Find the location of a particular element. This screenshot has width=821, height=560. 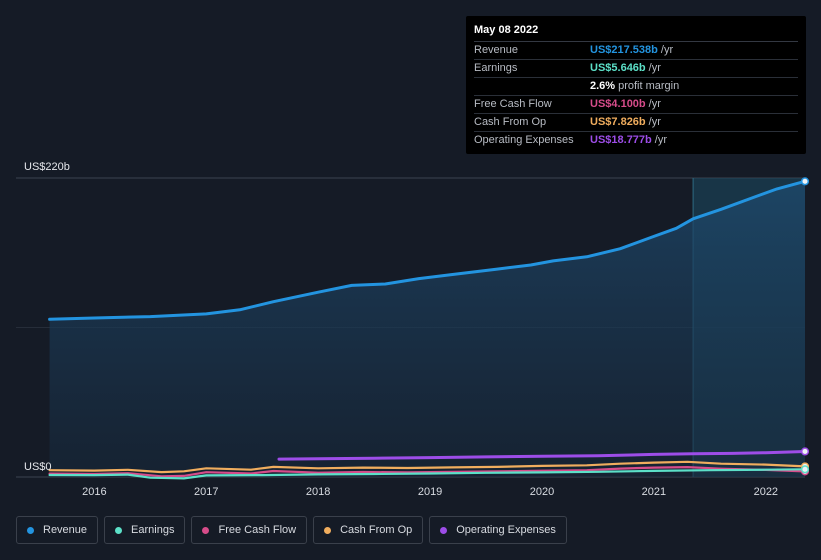

legend-item-earnings: Earnings is located at coordinates (145, 530).